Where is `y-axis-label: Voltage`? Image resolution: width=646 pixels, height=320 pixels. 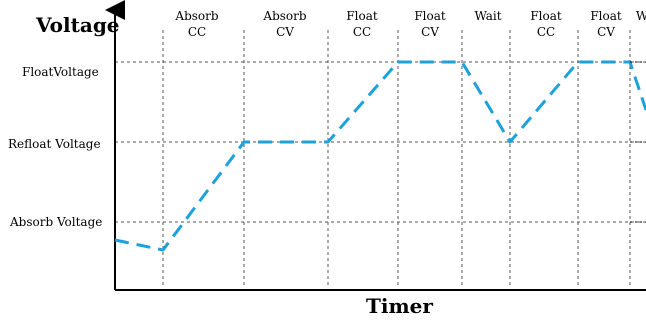
y-axis-label: Voltage is located at coordinates (77, 25).